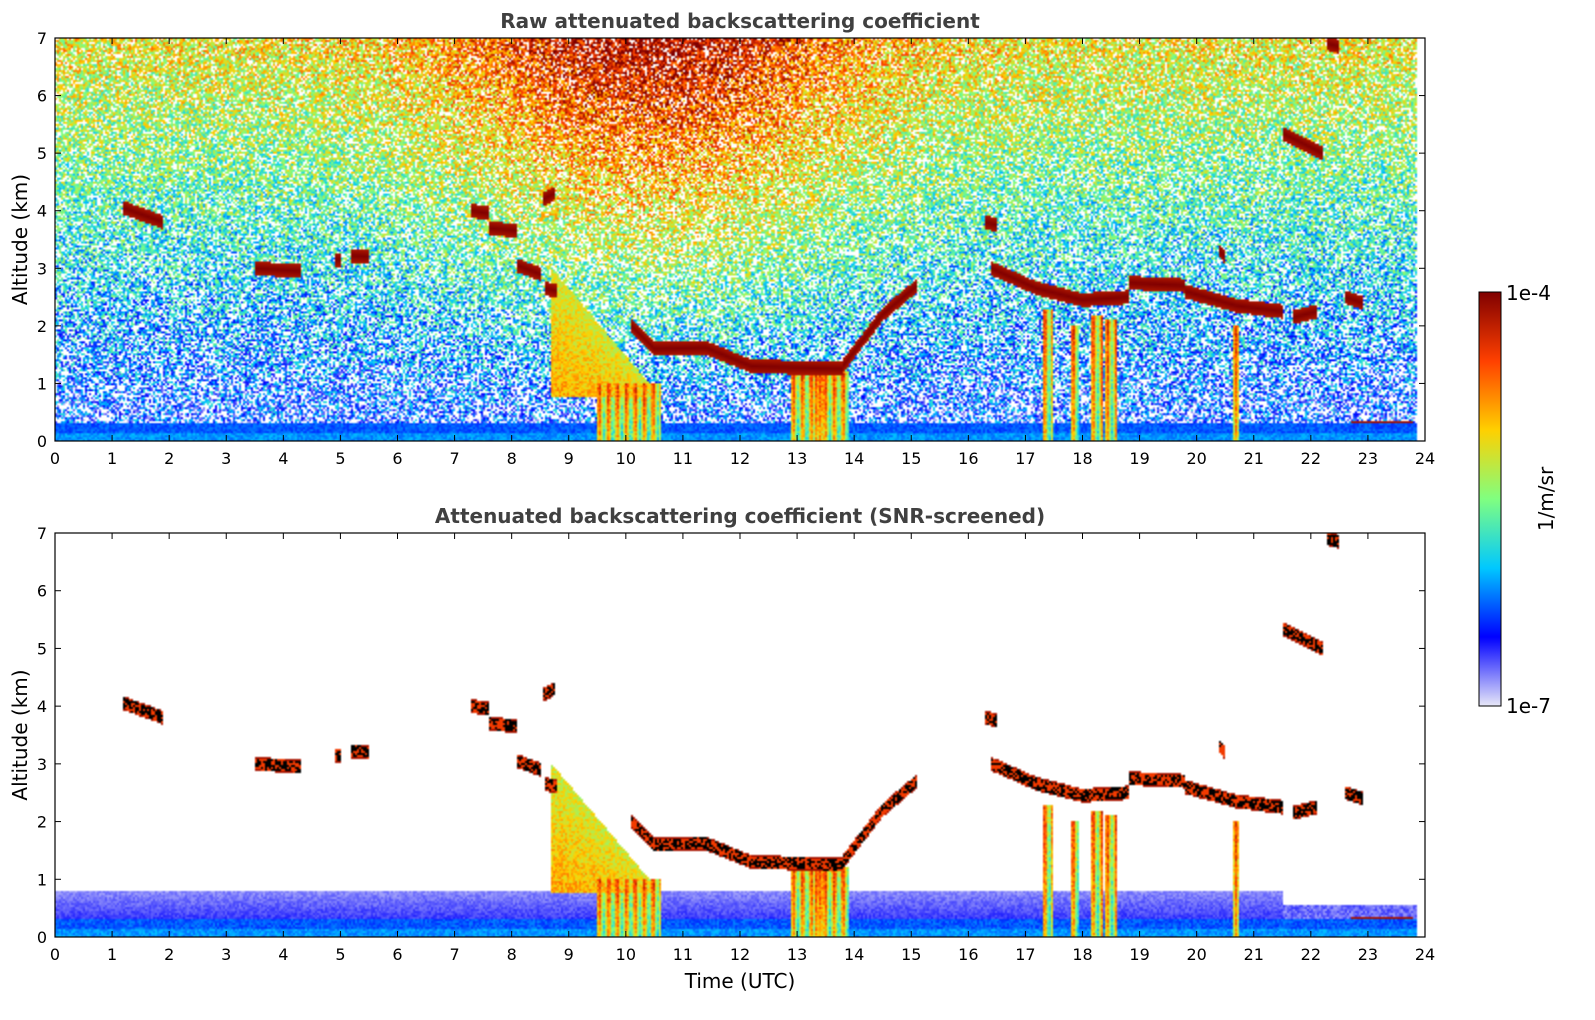 The width and height of the screenshot is (1595, 1020). Describe the element at coordinates (1546, 498) in the screenshot. I see `colorbar-unit-label: 1/m/sr` at that location.